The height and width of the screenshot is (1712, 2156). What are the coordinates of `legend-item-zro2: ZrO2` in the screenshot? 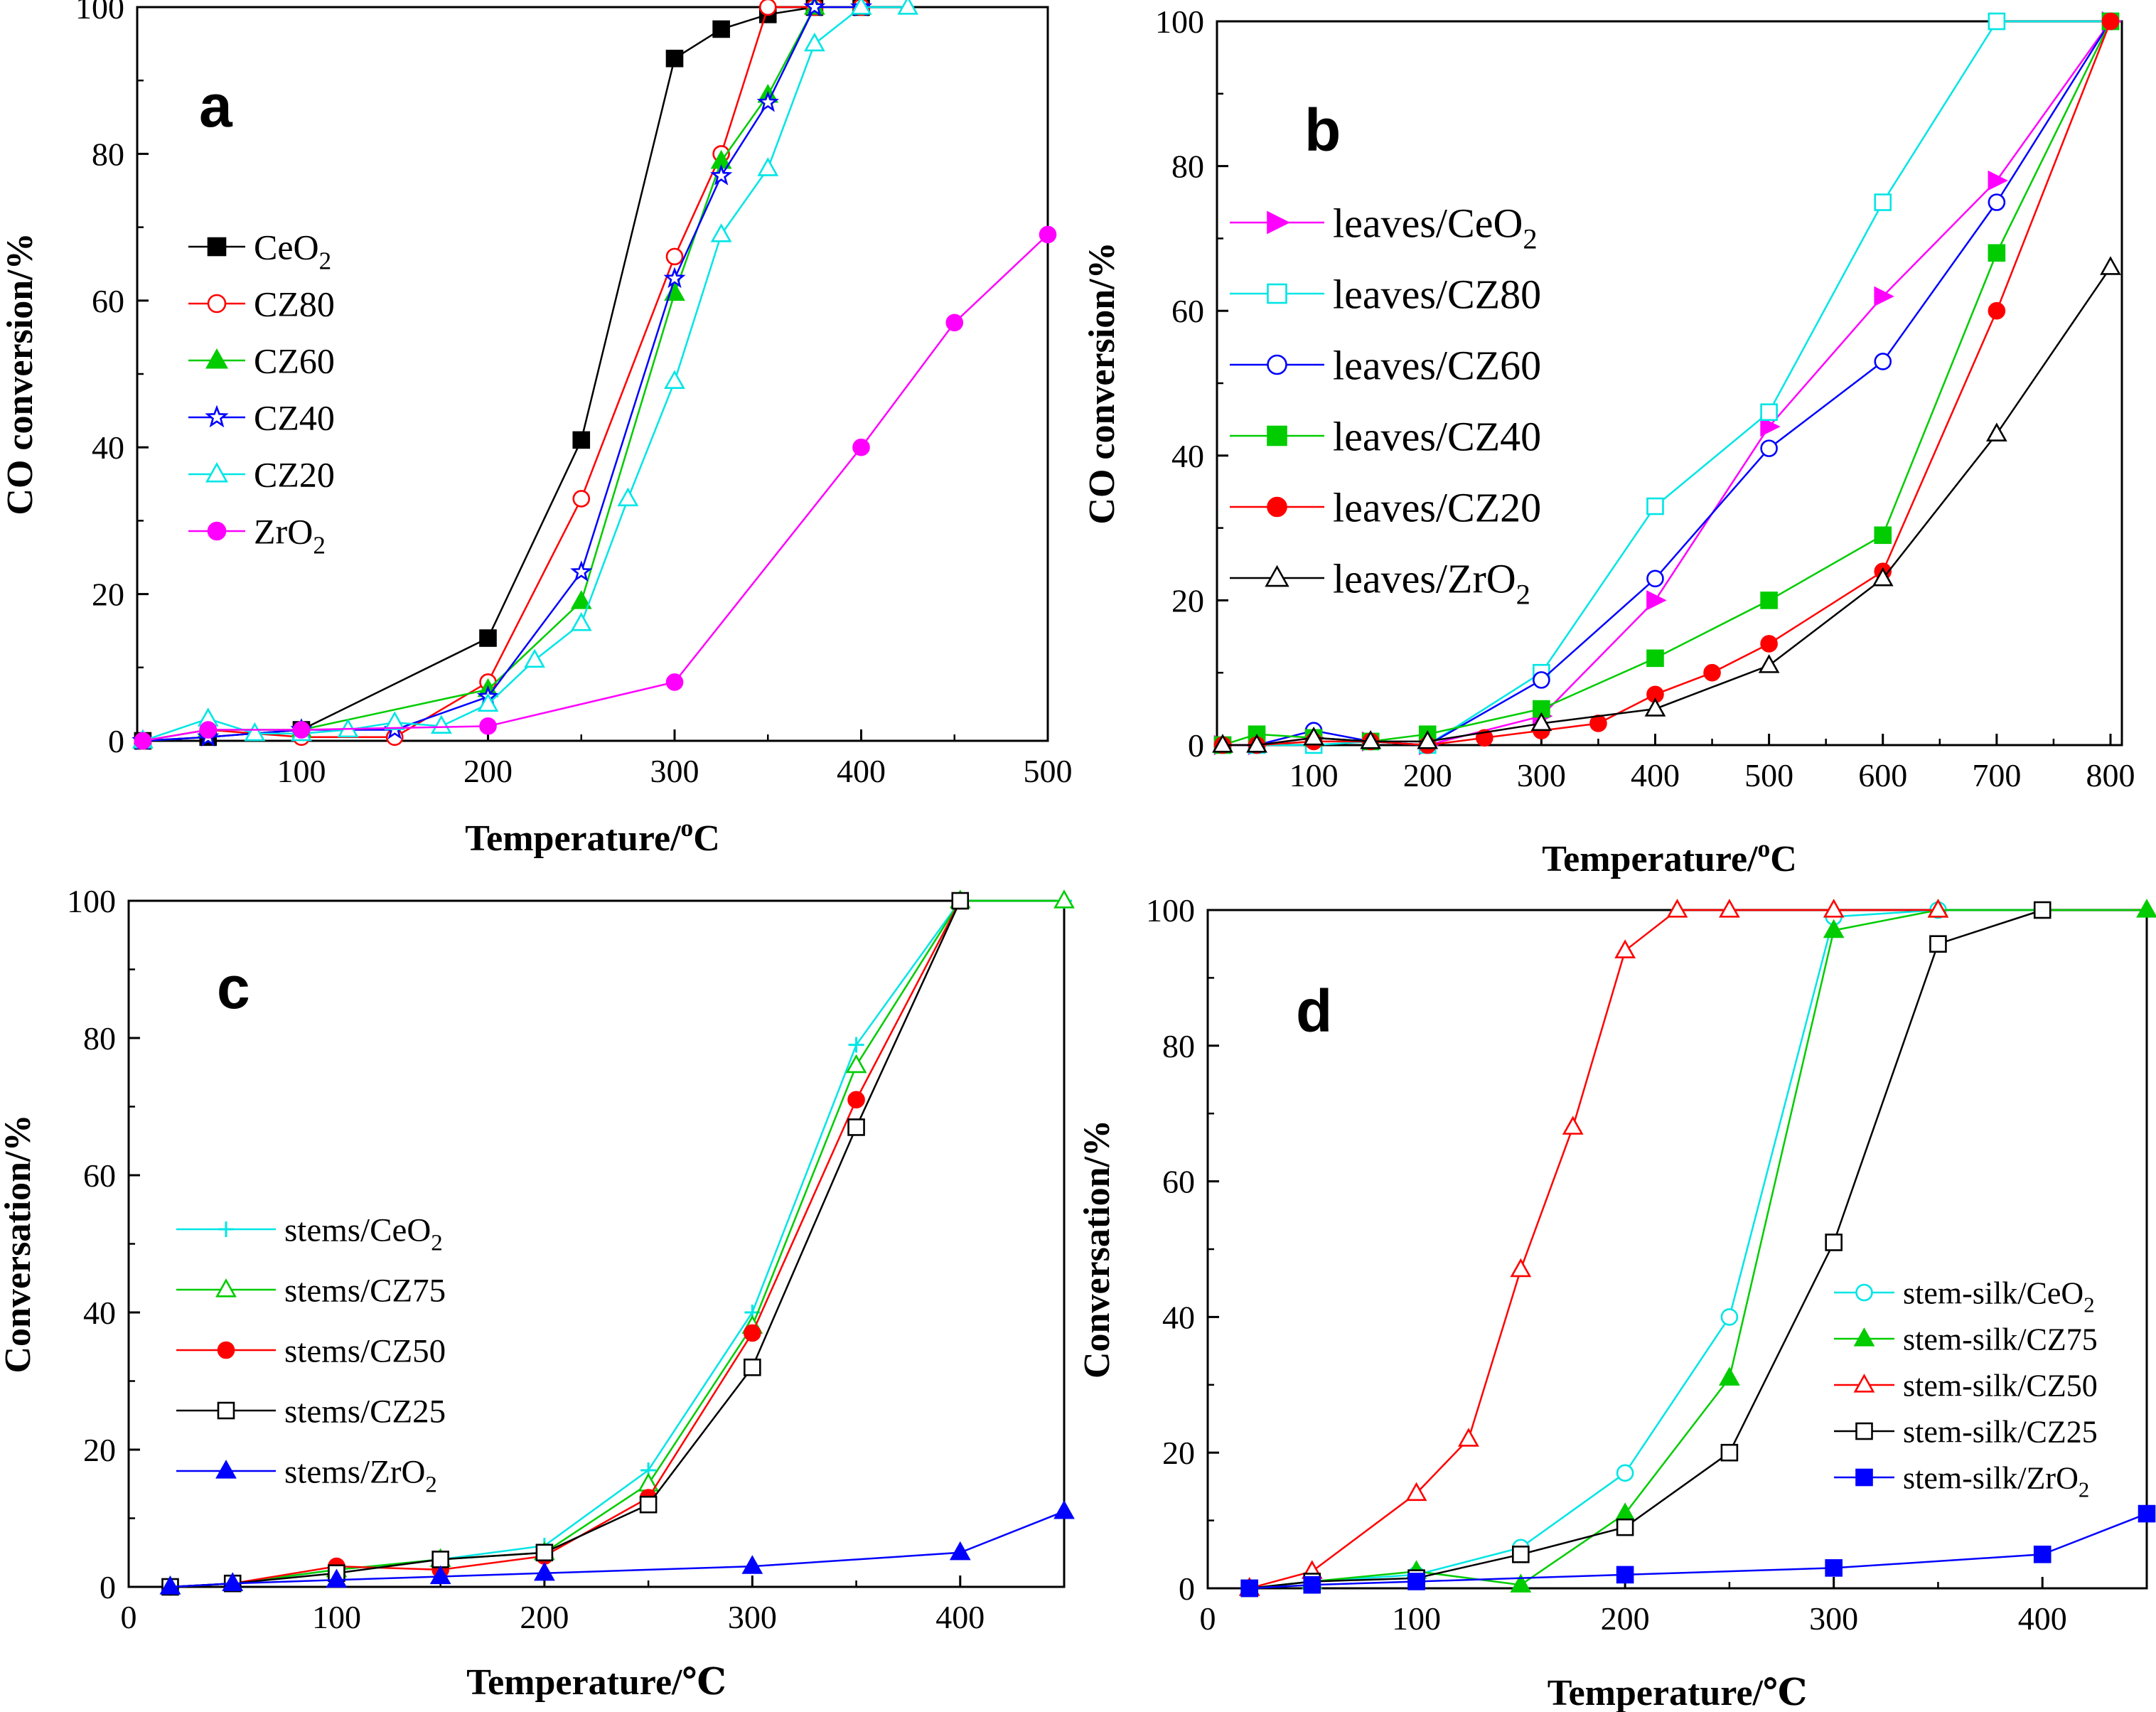 It's located at (257, 536).